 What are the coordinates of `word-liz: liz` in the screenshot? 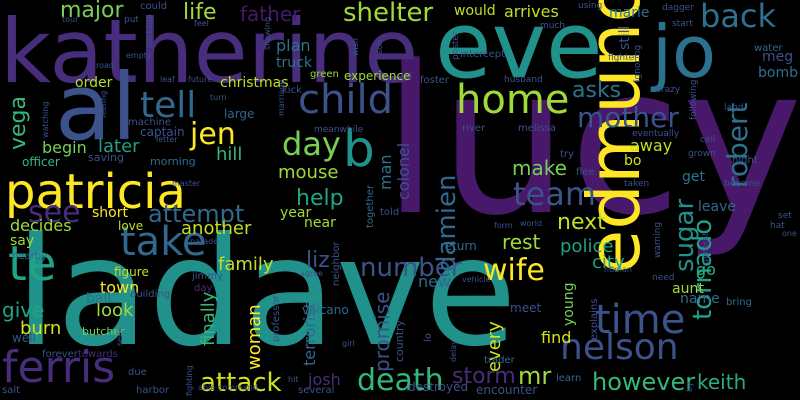 It's located at (318, 260).